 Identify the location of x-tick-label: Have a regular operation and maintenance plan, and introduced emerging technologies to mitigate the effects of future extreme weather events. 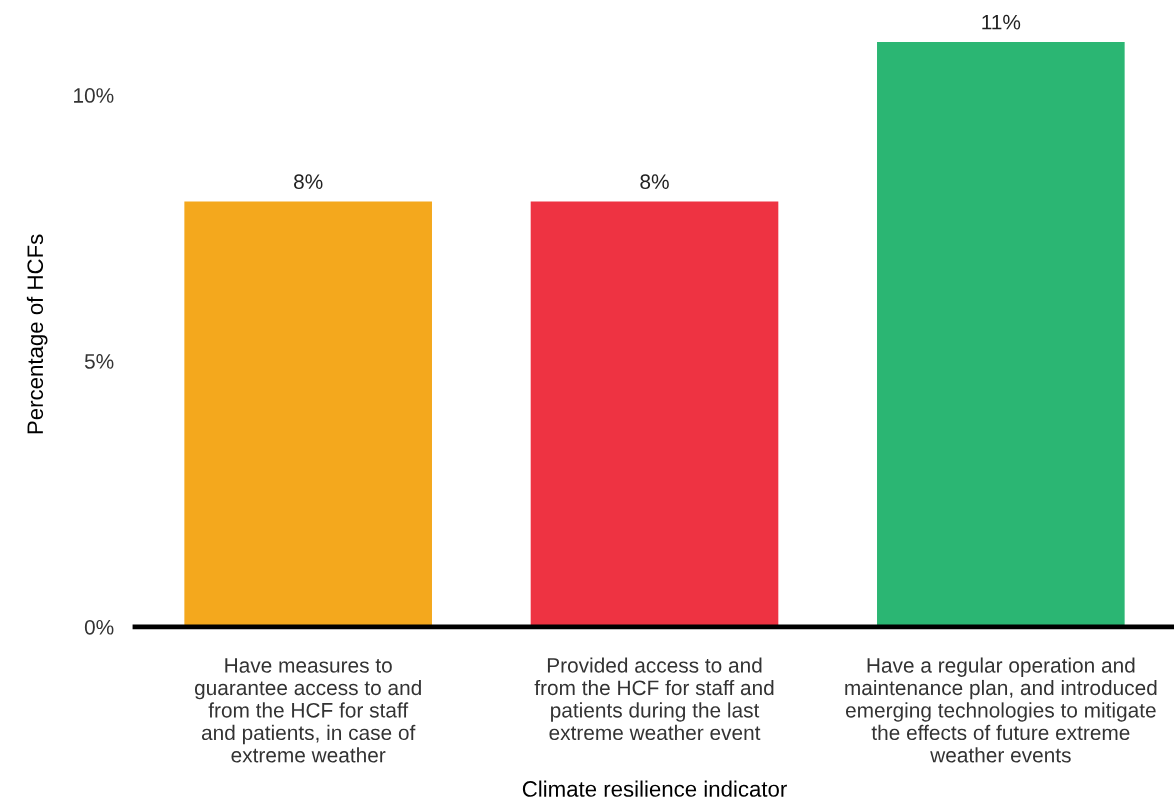
(1001, 710).